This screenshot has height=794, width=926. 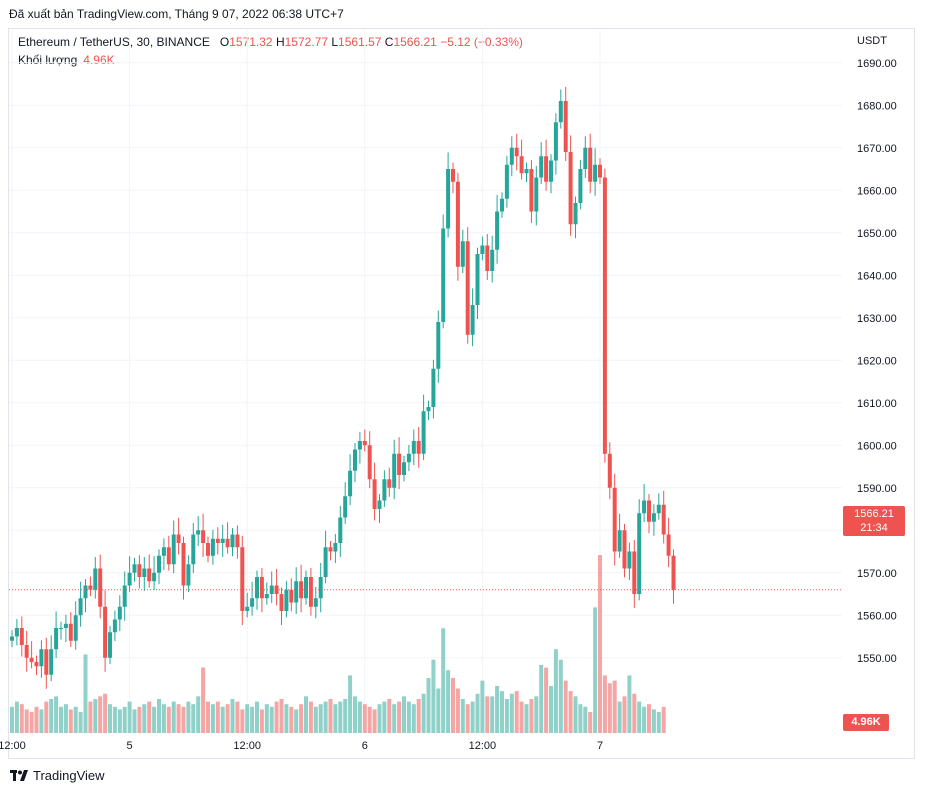 I want to click on low-value: 1561.57, so click(x=360, y=42).